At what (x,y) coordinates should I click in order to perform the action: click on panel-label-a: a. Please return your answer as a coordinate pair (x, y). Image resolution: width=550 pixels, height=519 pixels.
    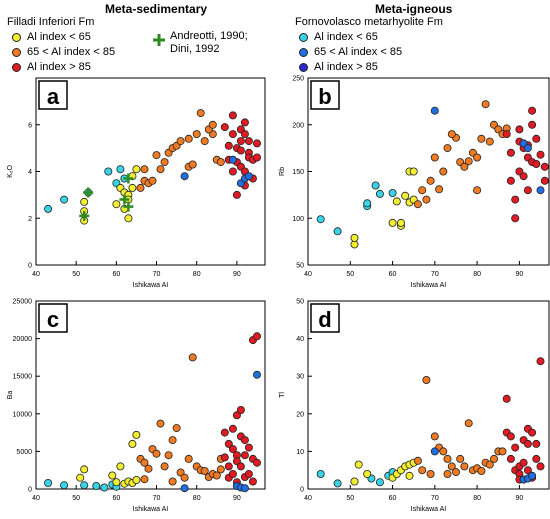
    Looking at the image, I should click on (53, 96).